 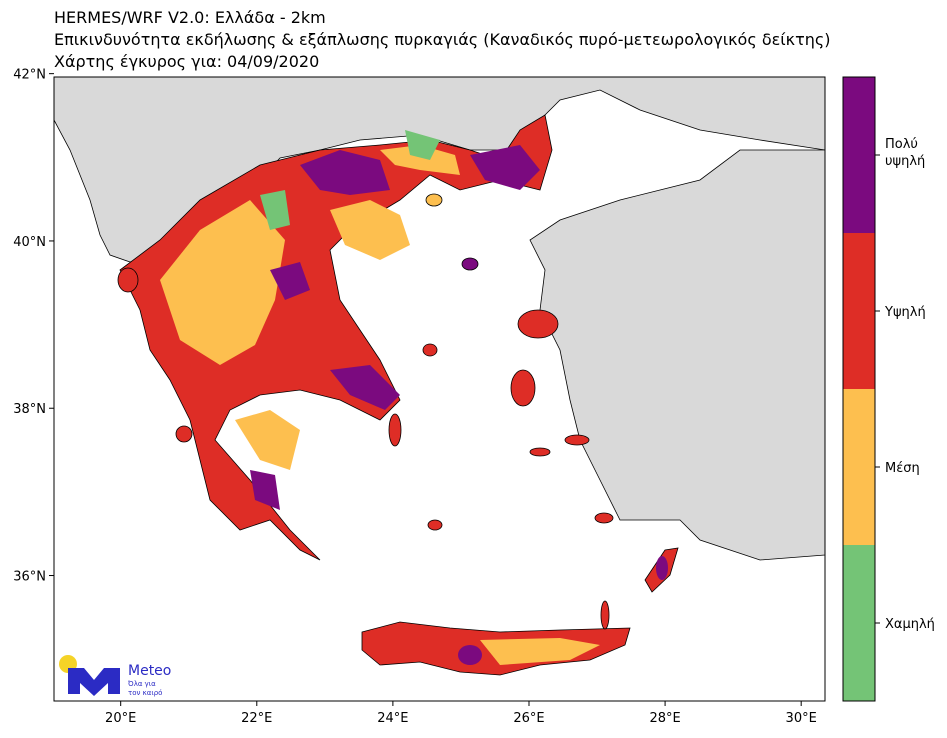 I want to click on logo-tagline: Όλα για, so click(x=141, y=684).